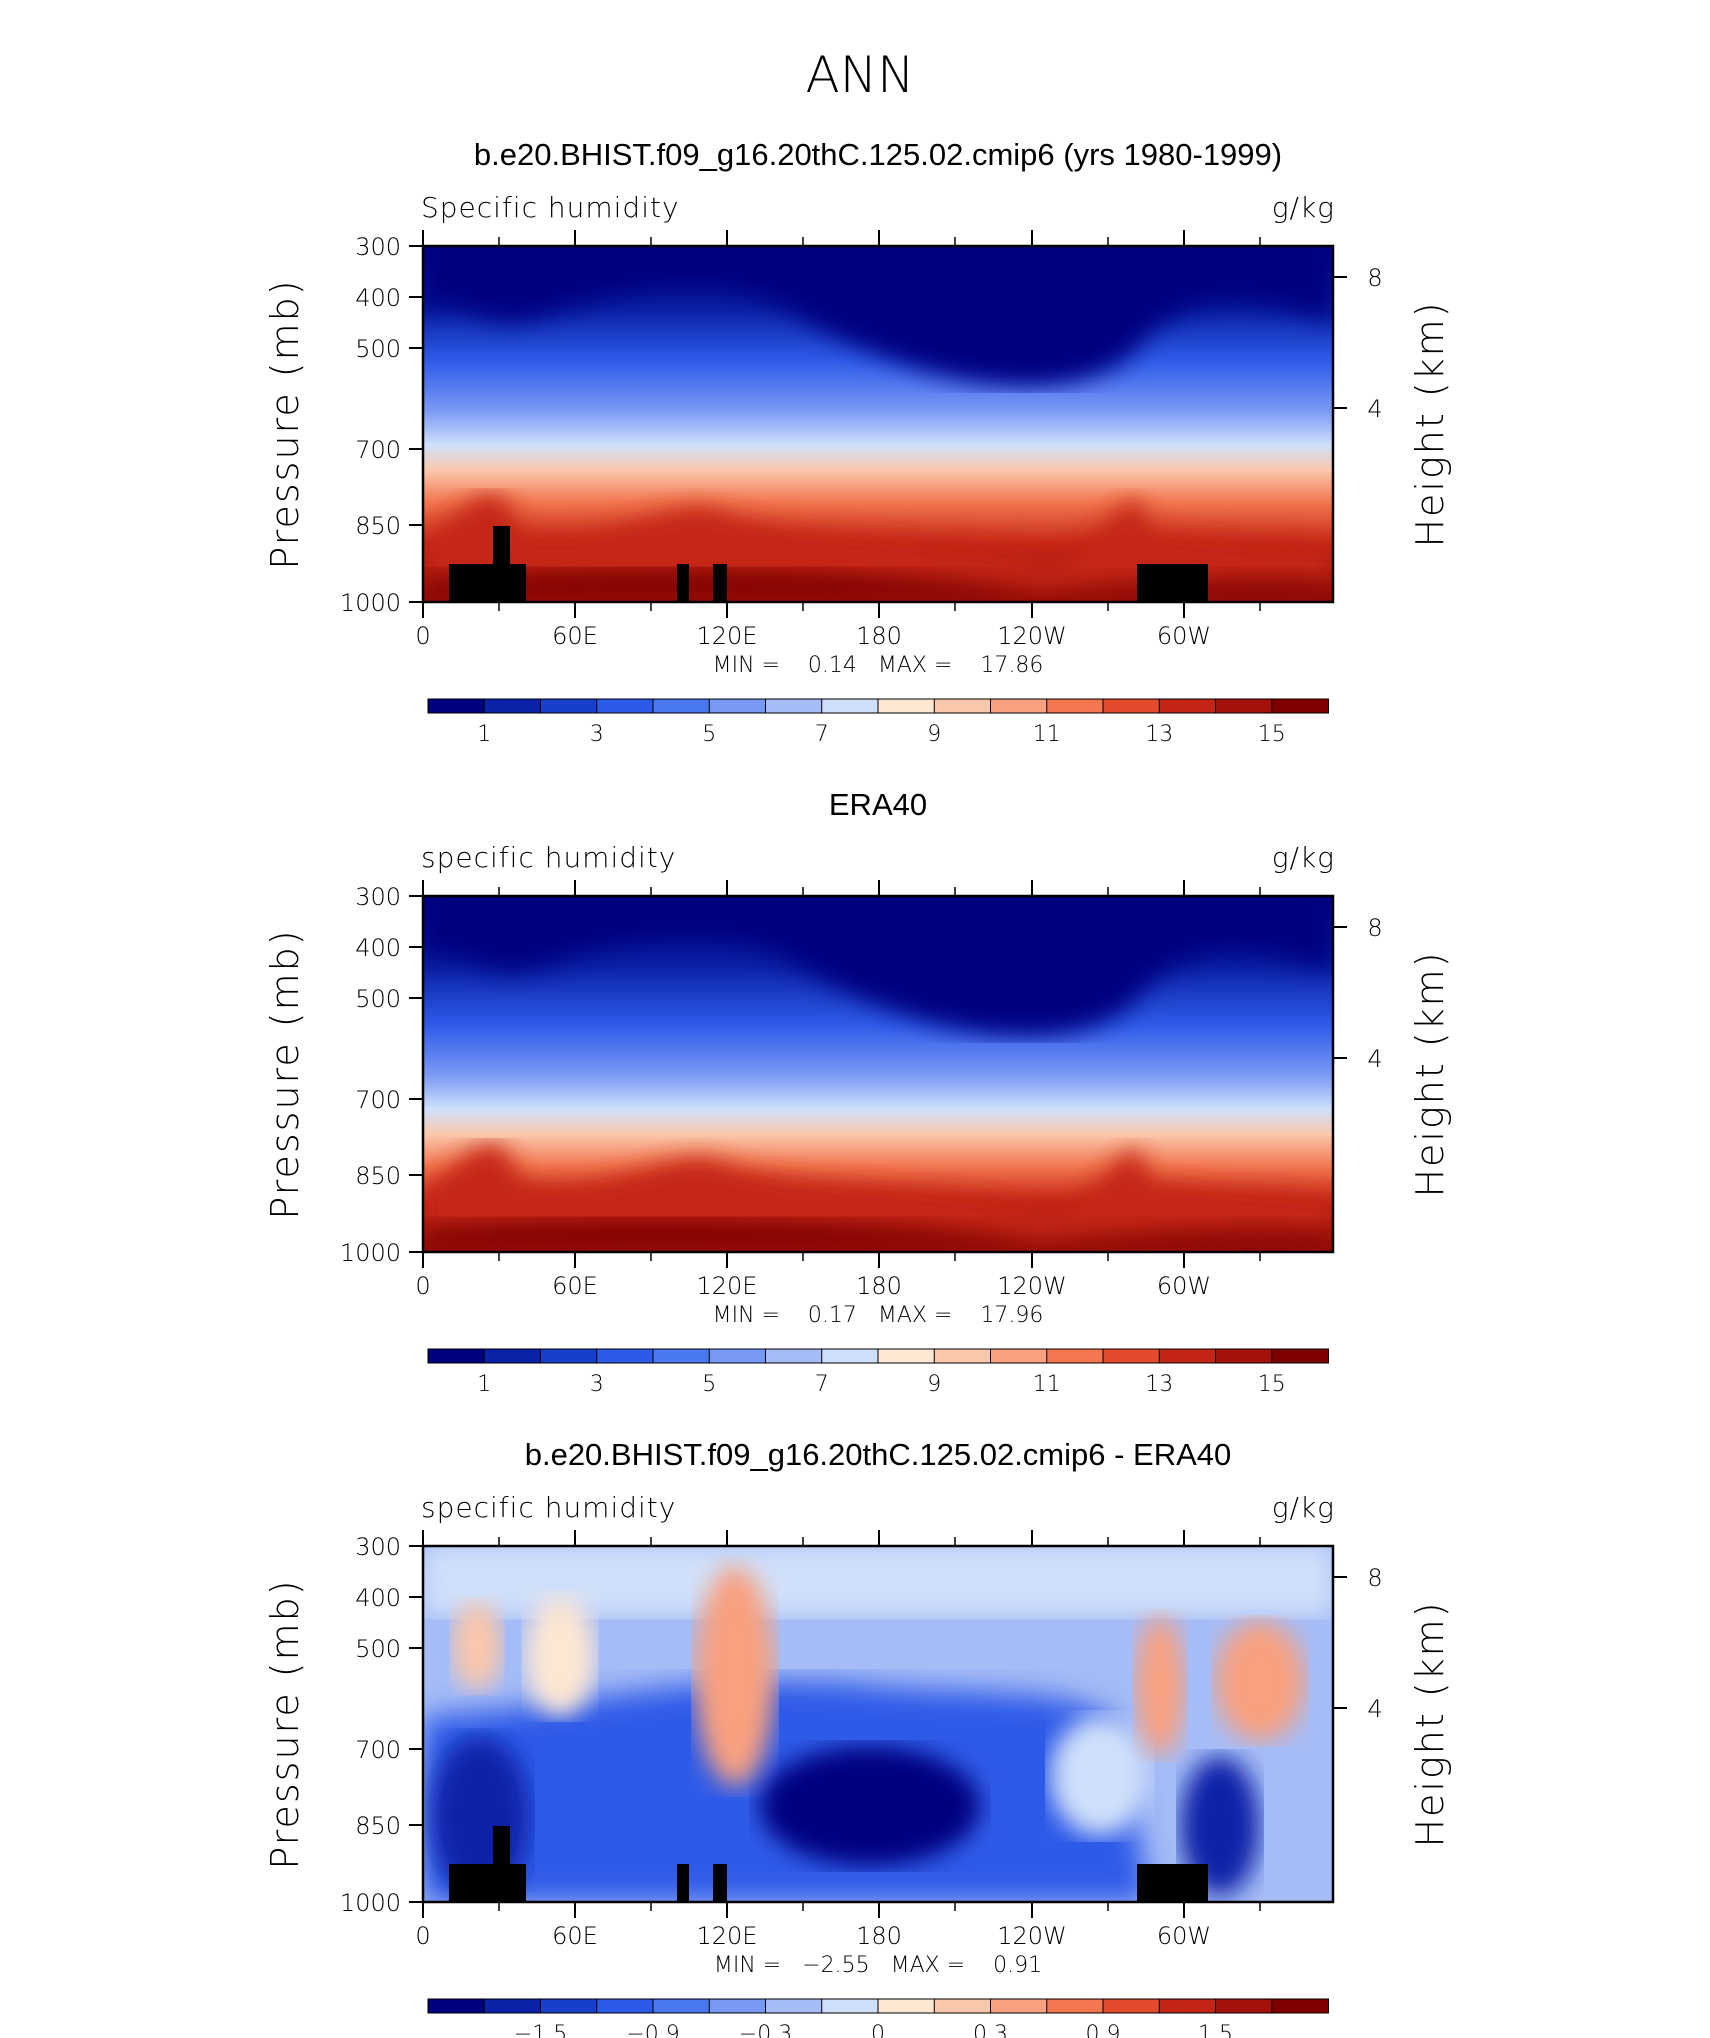  Describe the element at coordinates (709, 1384) in the screenshot. I see `colorbar-label: 5` at that location.